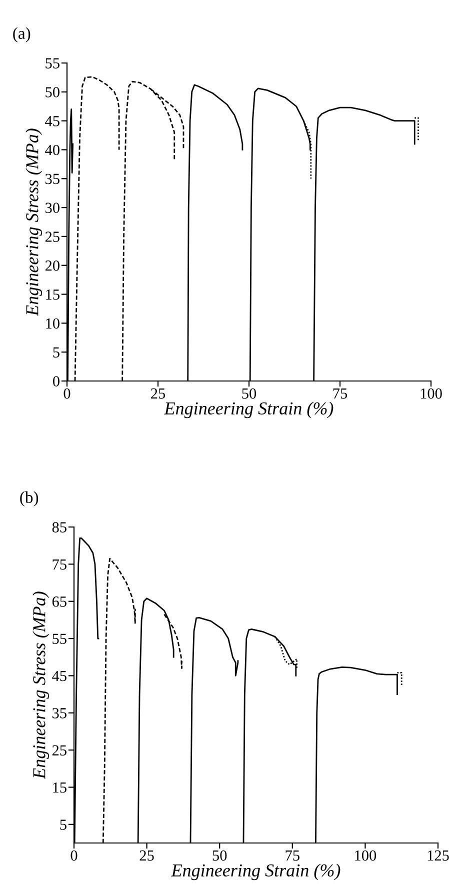 This screenshot has width=449, height=891. I want to click on y-tick-label: 85, so click(59, 527).